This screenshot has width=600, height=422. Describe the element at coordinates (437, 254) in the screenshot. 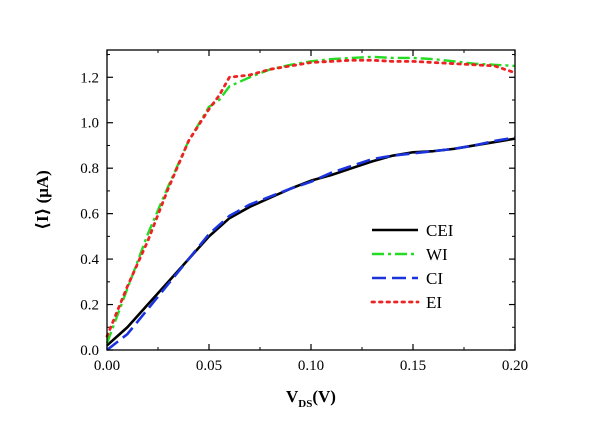

I see `legend-label-wi: WI` at that location.